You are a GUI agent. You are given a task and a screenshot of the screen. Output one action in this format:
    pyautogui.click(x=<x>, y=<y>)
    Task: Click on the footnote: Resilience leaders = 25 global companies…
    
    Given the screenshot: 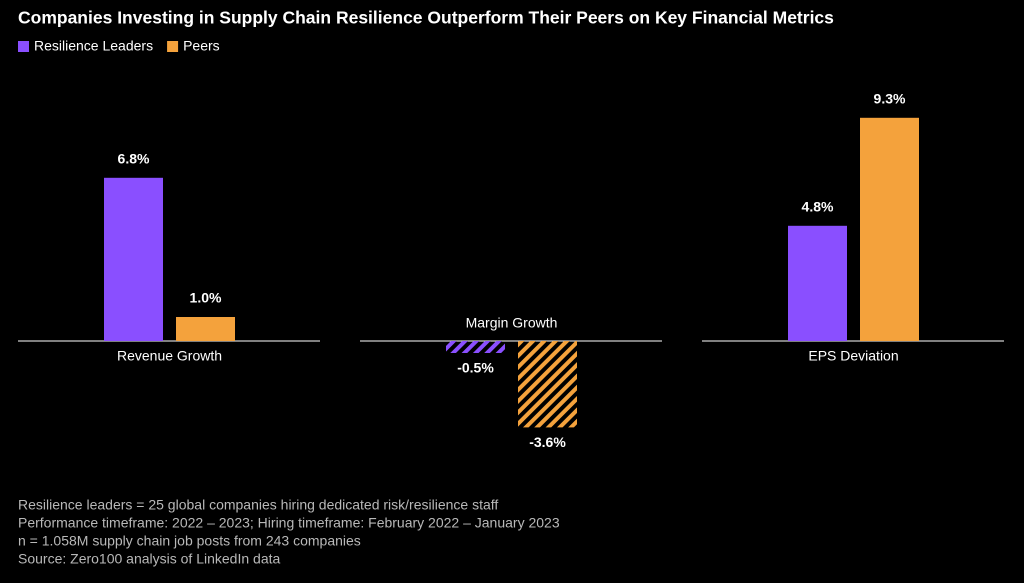 What is the action you would take?
    pyautogui.click(x=258, y=505)
    